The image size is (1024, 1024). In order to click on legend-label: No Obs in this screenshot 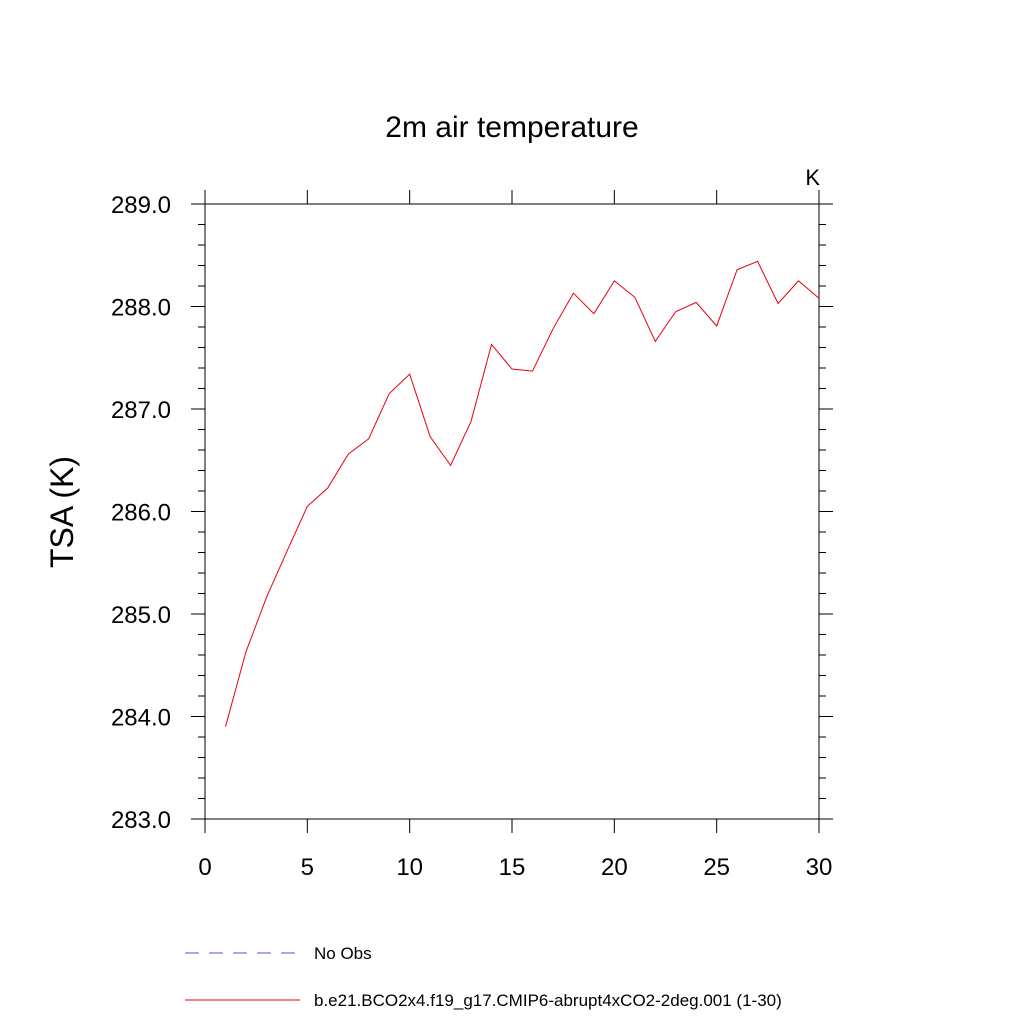, I will do `click(343, 953)`.